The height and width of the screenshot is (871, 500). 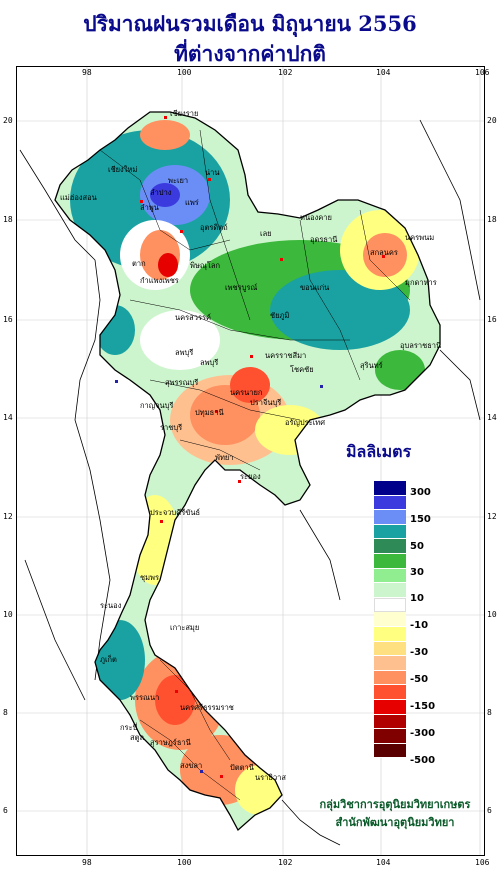 What do you see at coordinates (159, 280) in the screenshot?
I see `province-label: กำแพงเพชร` at bounding box center [159, 280].